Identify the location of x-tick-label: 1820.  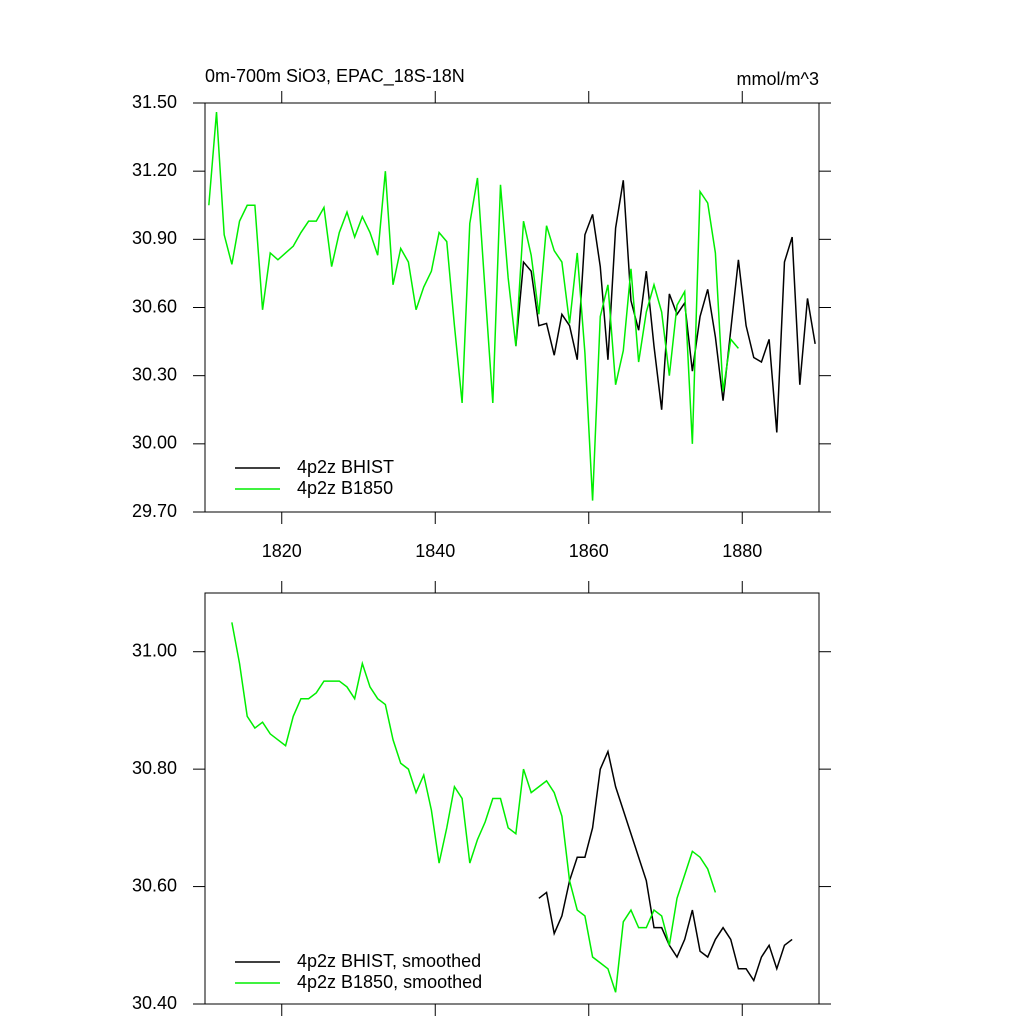
(282, 551).